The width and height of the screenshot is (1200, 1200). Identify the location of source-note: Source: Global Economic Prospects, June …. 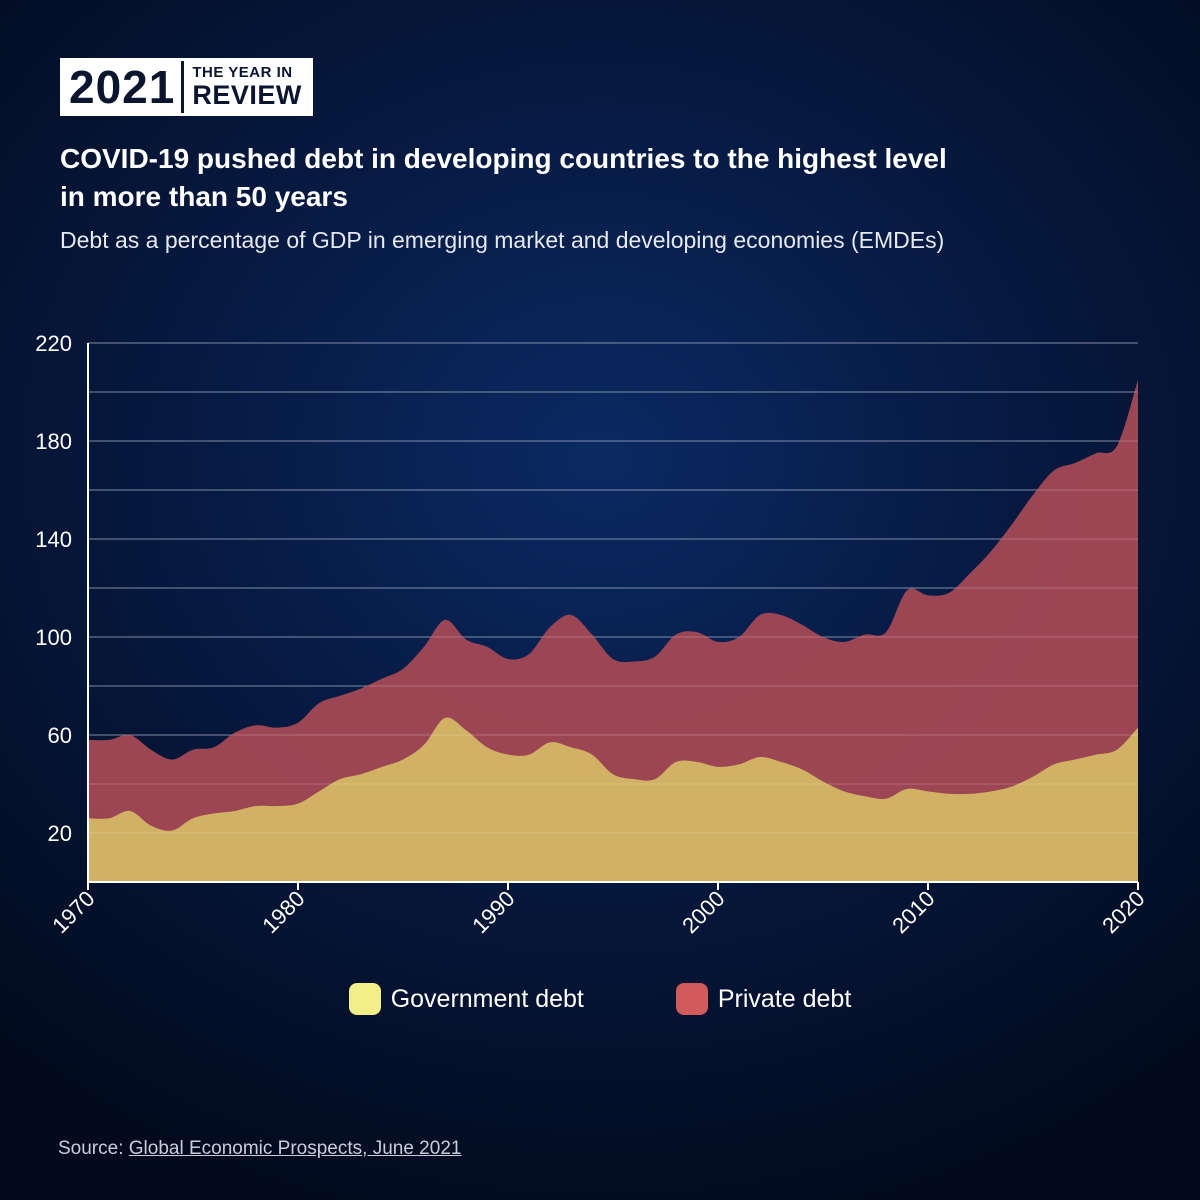
(259, 1149).